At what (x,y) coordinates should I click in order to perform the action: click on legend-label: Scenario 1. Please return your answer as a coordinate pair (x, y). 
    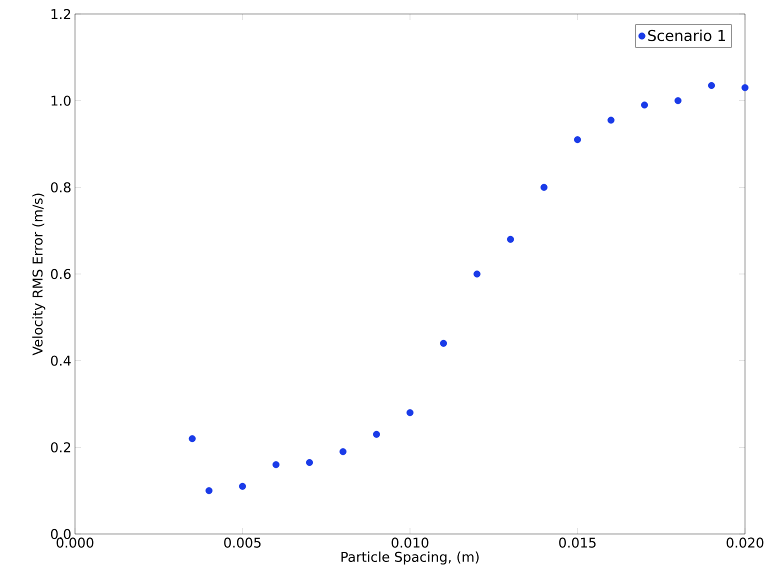
    Looking at the image, I should click on (687, 36).